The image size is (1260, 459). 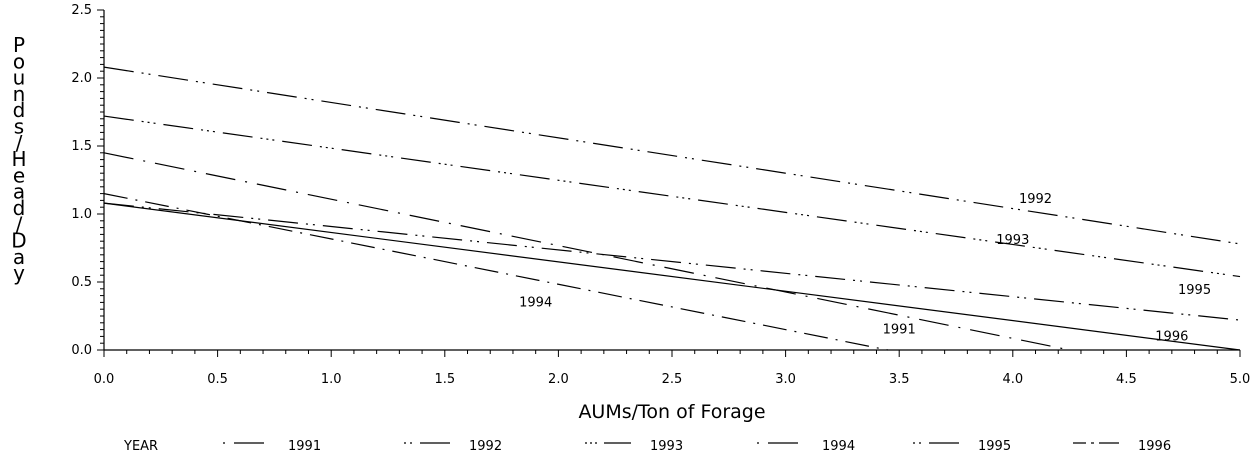 I want to click on y-axis-title-char: D, so click(x=18, y=241).